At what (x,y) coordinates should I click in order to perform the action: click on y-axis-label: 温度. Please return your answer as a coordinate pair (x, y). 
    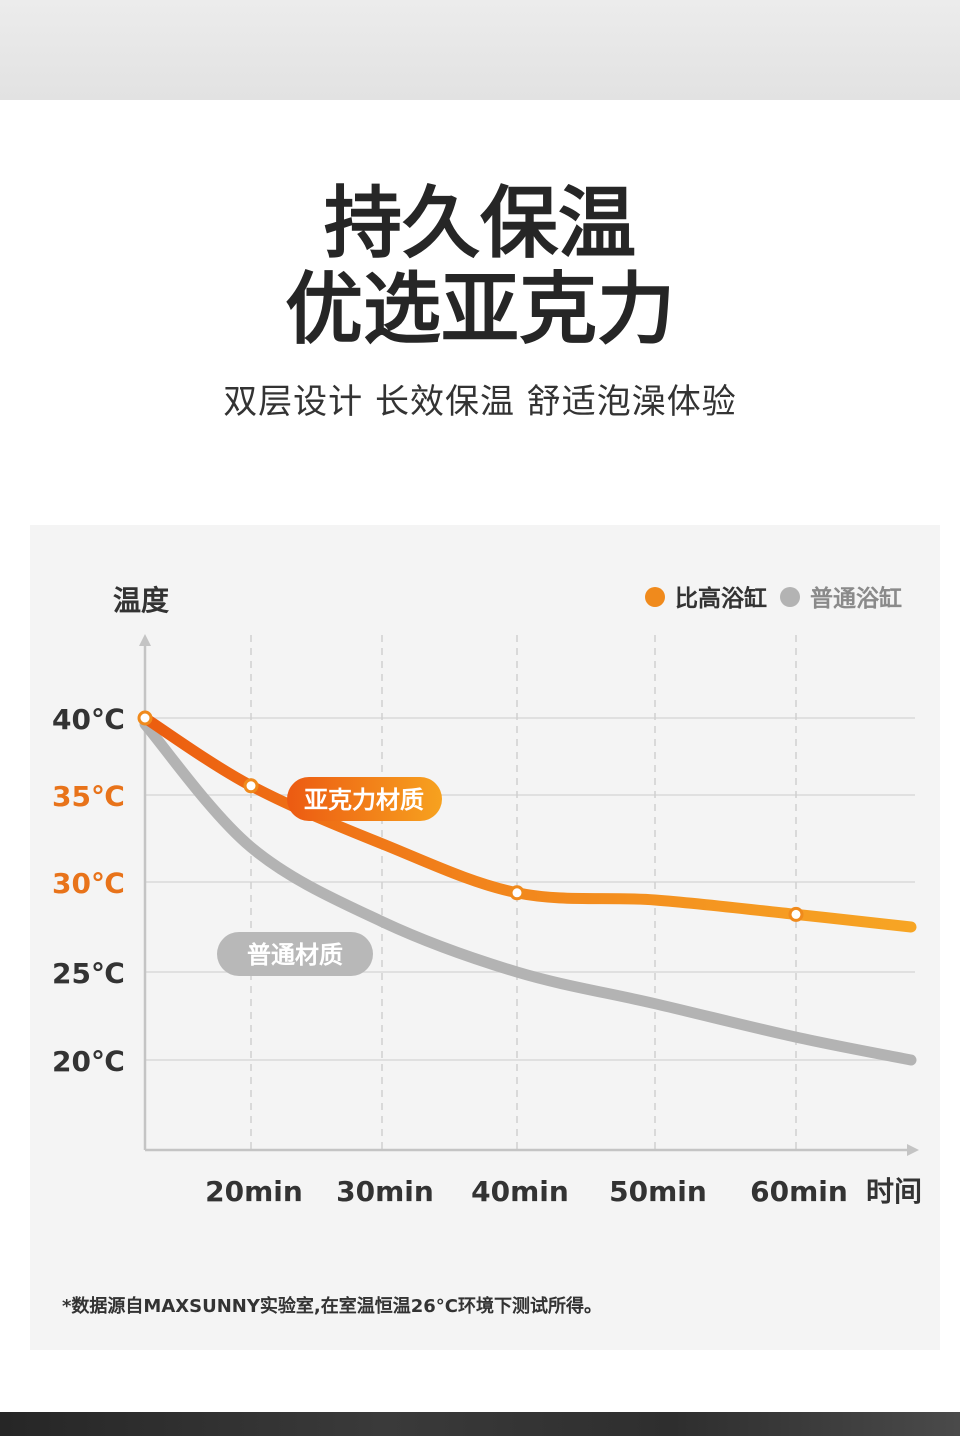
    Looking at the image, I should click on (141, 600).